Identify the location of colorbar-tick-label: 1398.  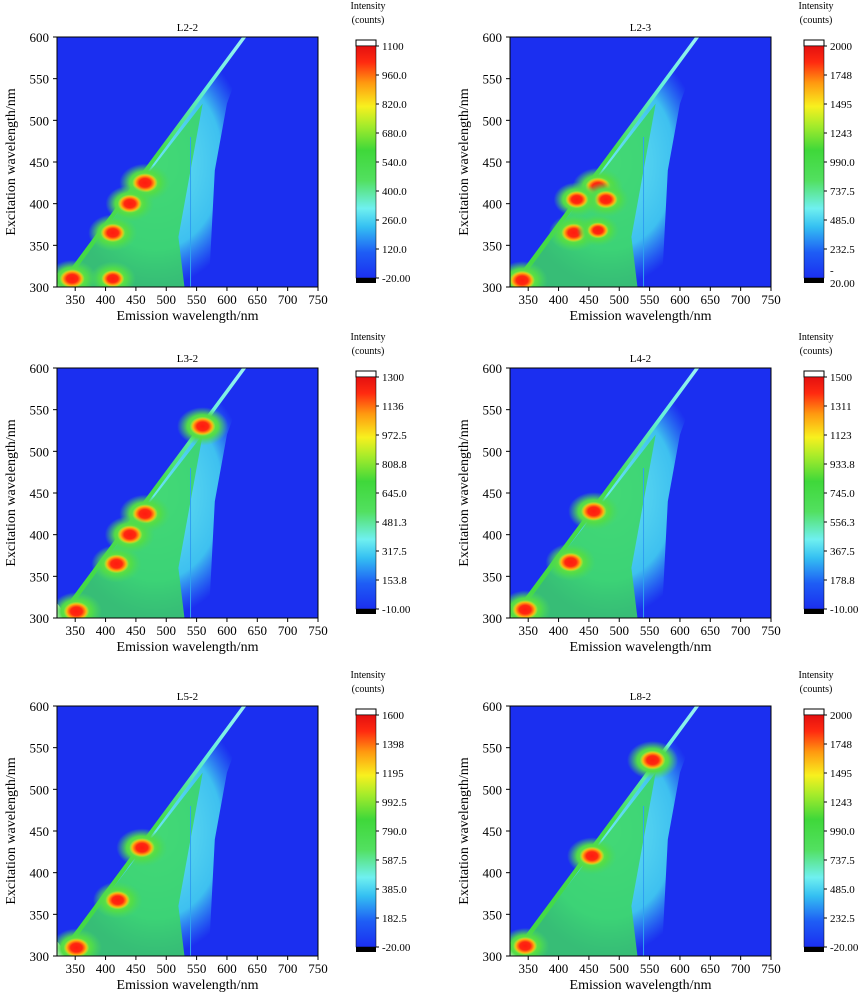
(393, 745).